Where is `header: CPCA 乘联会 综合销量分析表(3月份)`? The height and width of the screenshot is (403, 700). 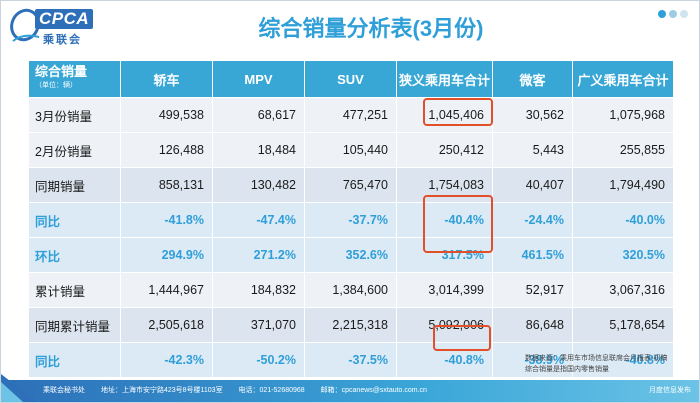
header: CPCA 乘联会 综合销量分析表(3月份) is located at coordinates (350, 27).